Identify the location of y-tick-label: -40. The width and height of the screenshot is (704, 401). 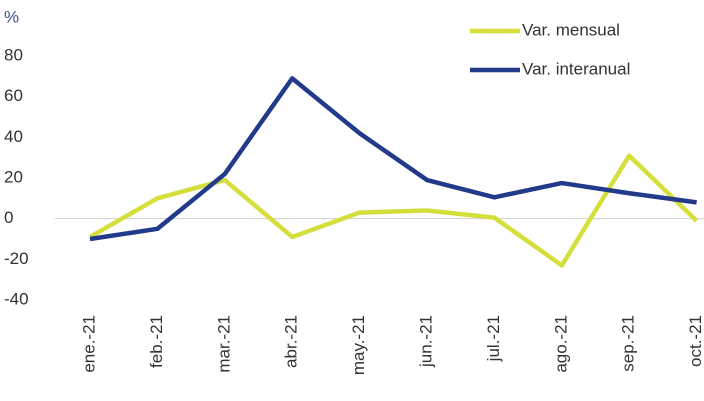
(16, 298).